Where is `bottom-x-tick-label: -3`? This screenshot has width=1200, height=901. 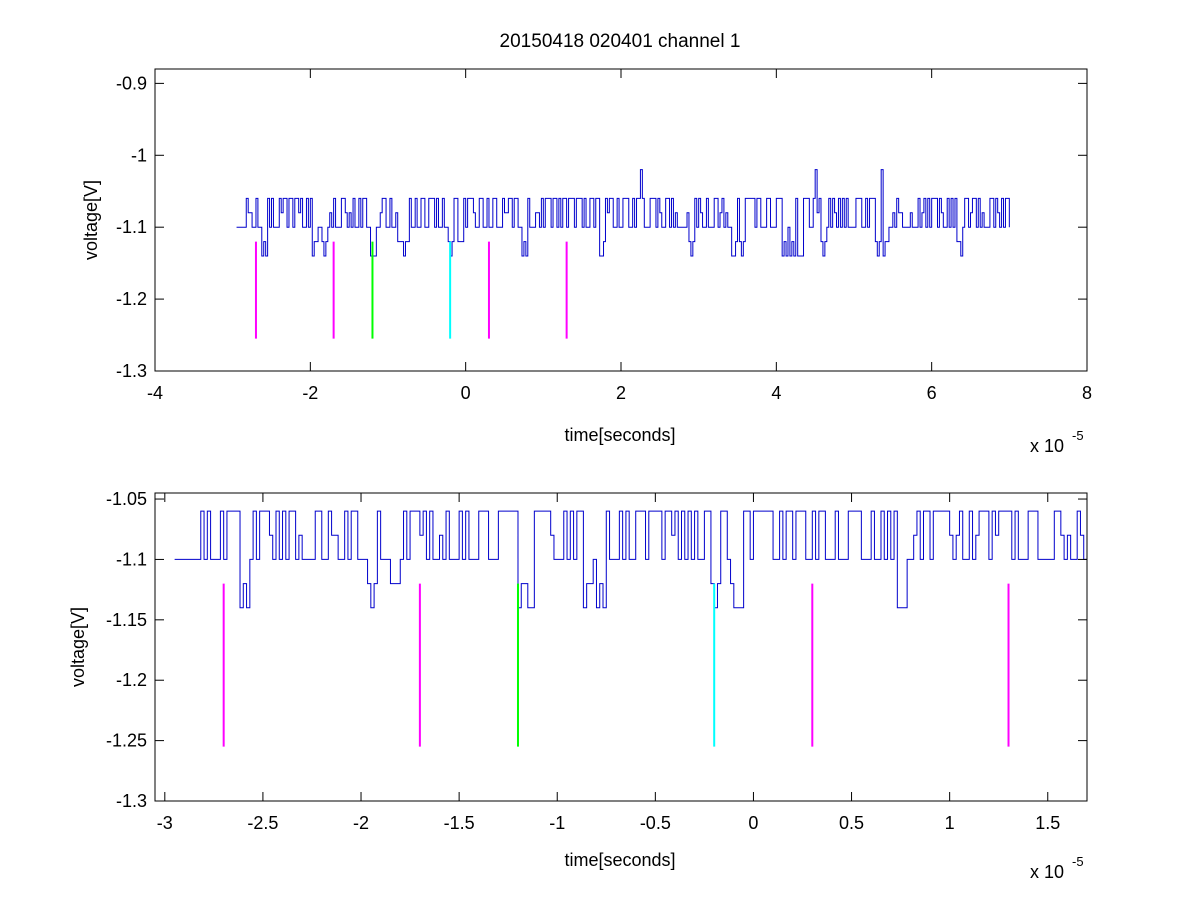 bottom-x-tick-label: -3 is located at coordinates (165, 823).